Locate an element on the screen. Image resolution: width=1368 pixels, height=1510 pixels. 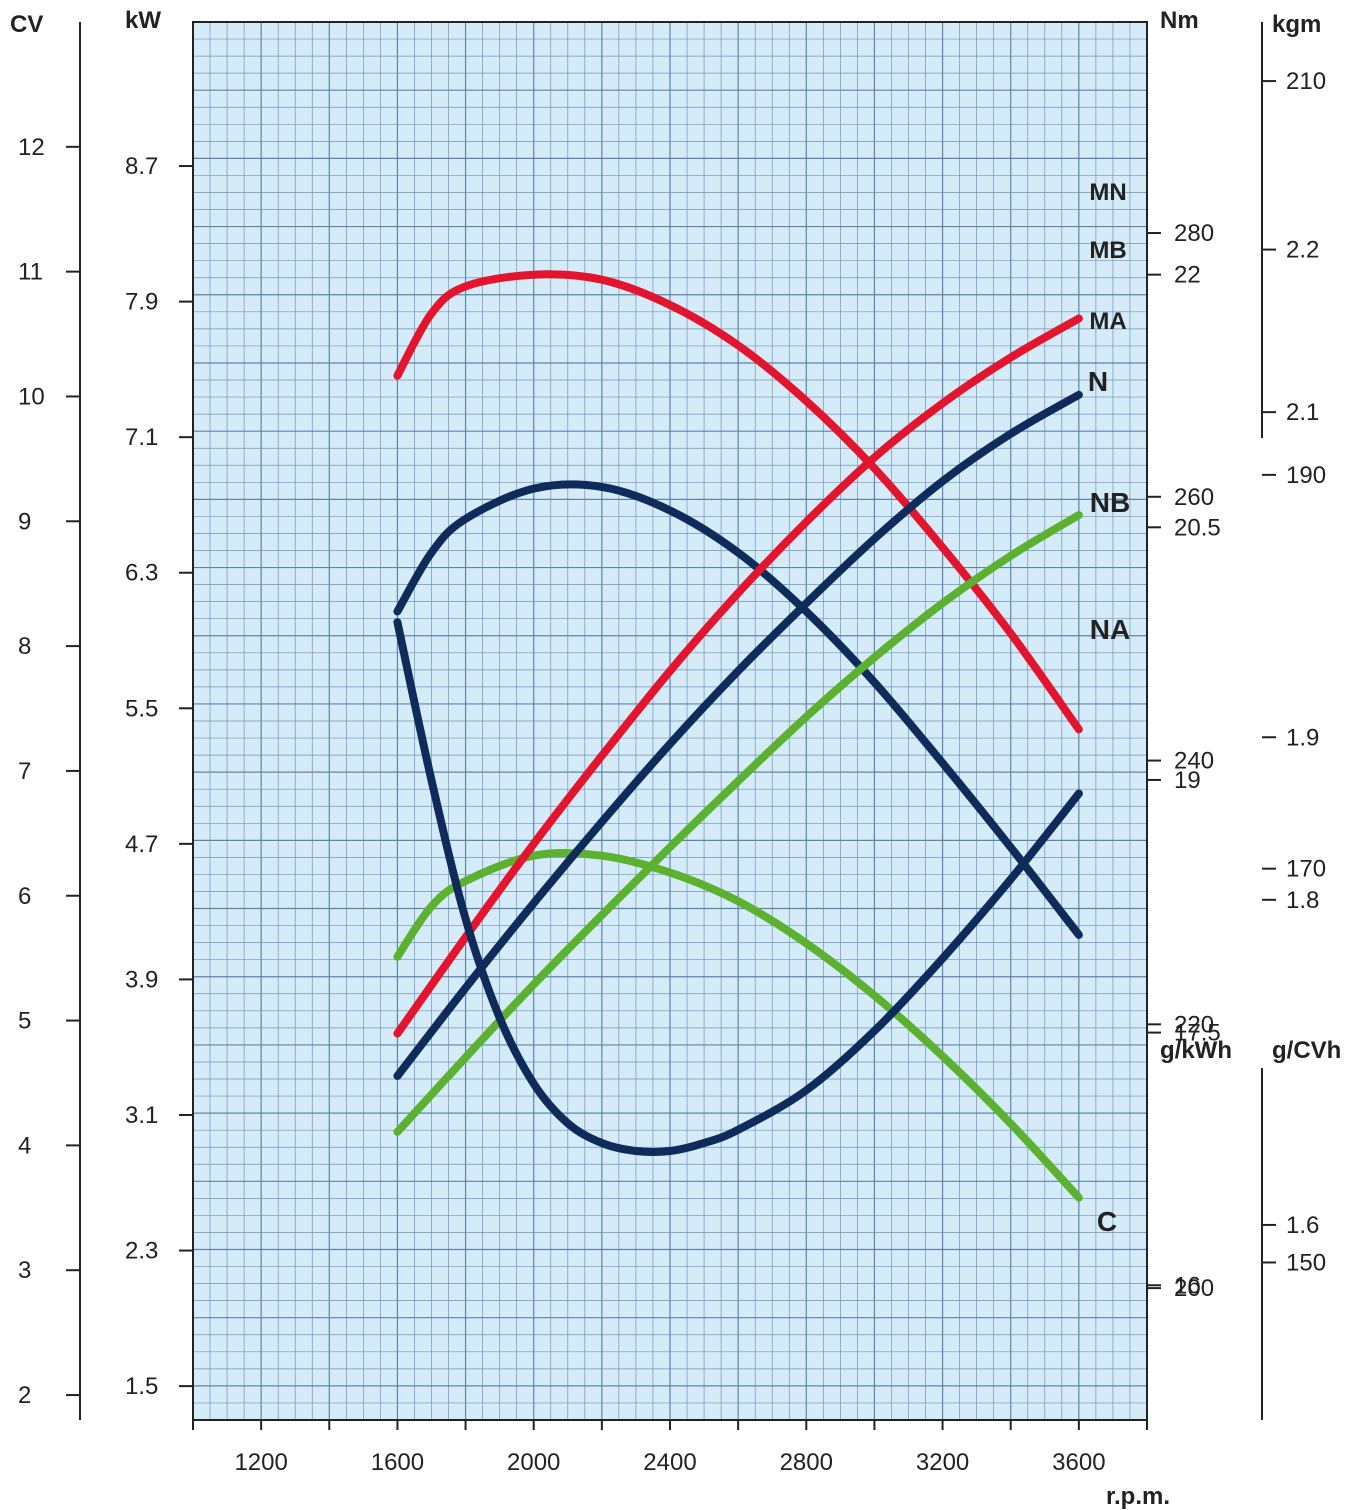
cv-tick-label: 4 is located at coordinates (24, 1145).